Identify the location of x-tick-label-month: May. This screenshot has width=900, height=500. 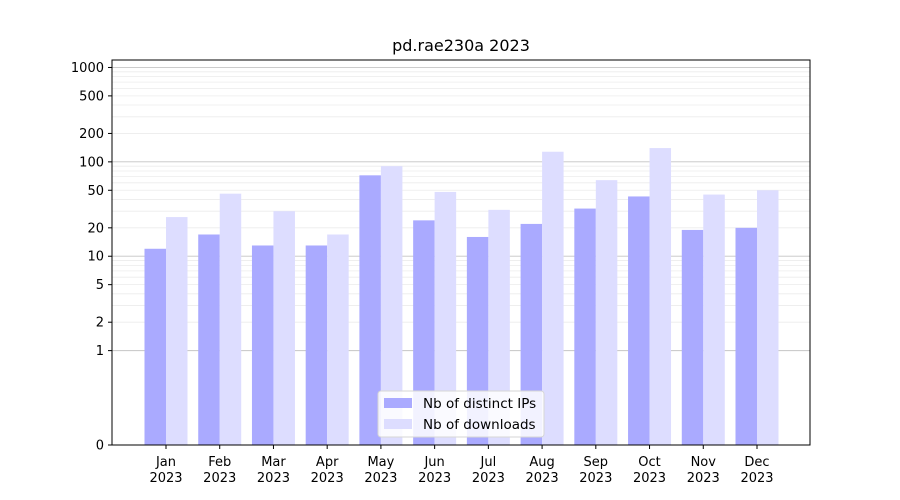
(380, 462).